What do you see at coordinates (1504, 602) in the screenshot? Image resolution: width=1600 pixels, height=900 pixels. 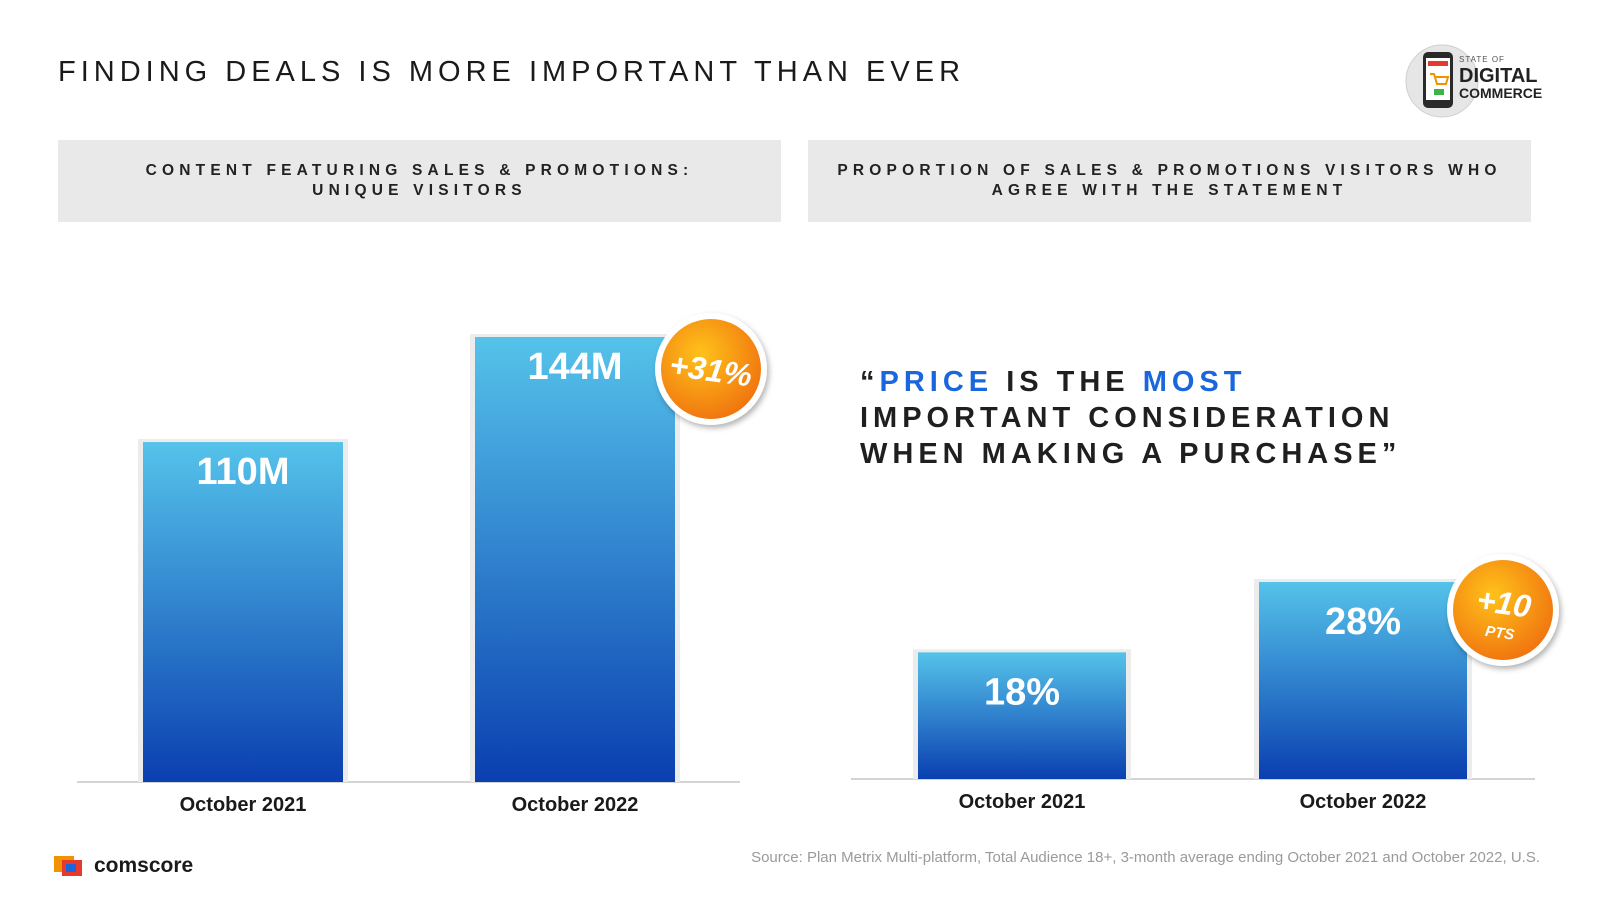 I see `chart2-change-badge-text: +10` at bounding box center [1504, 602].